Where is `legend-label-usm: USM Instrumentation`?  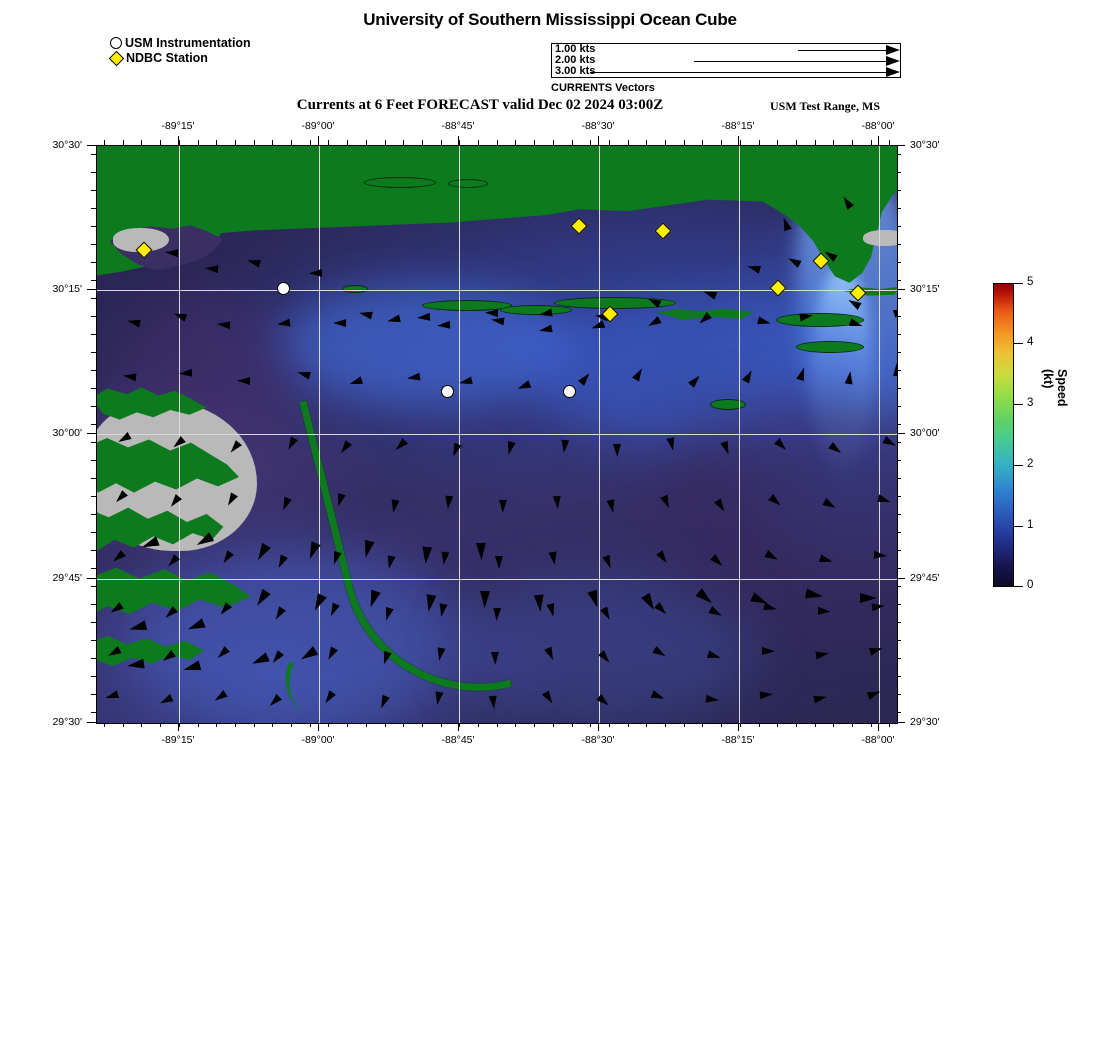 legend-label-usm: USM Instrumentation is located at coordinates (188, 42).